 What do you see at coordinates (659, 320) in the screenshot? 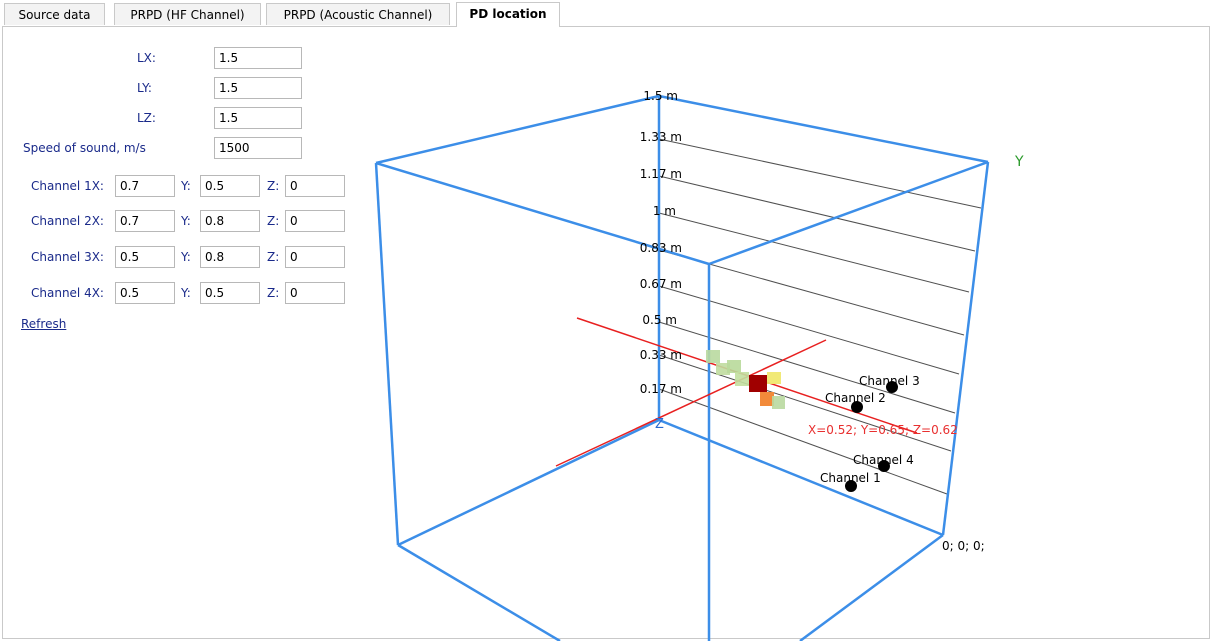
I see `tick-label: 0.5 m` at bounding box center [659, 320].